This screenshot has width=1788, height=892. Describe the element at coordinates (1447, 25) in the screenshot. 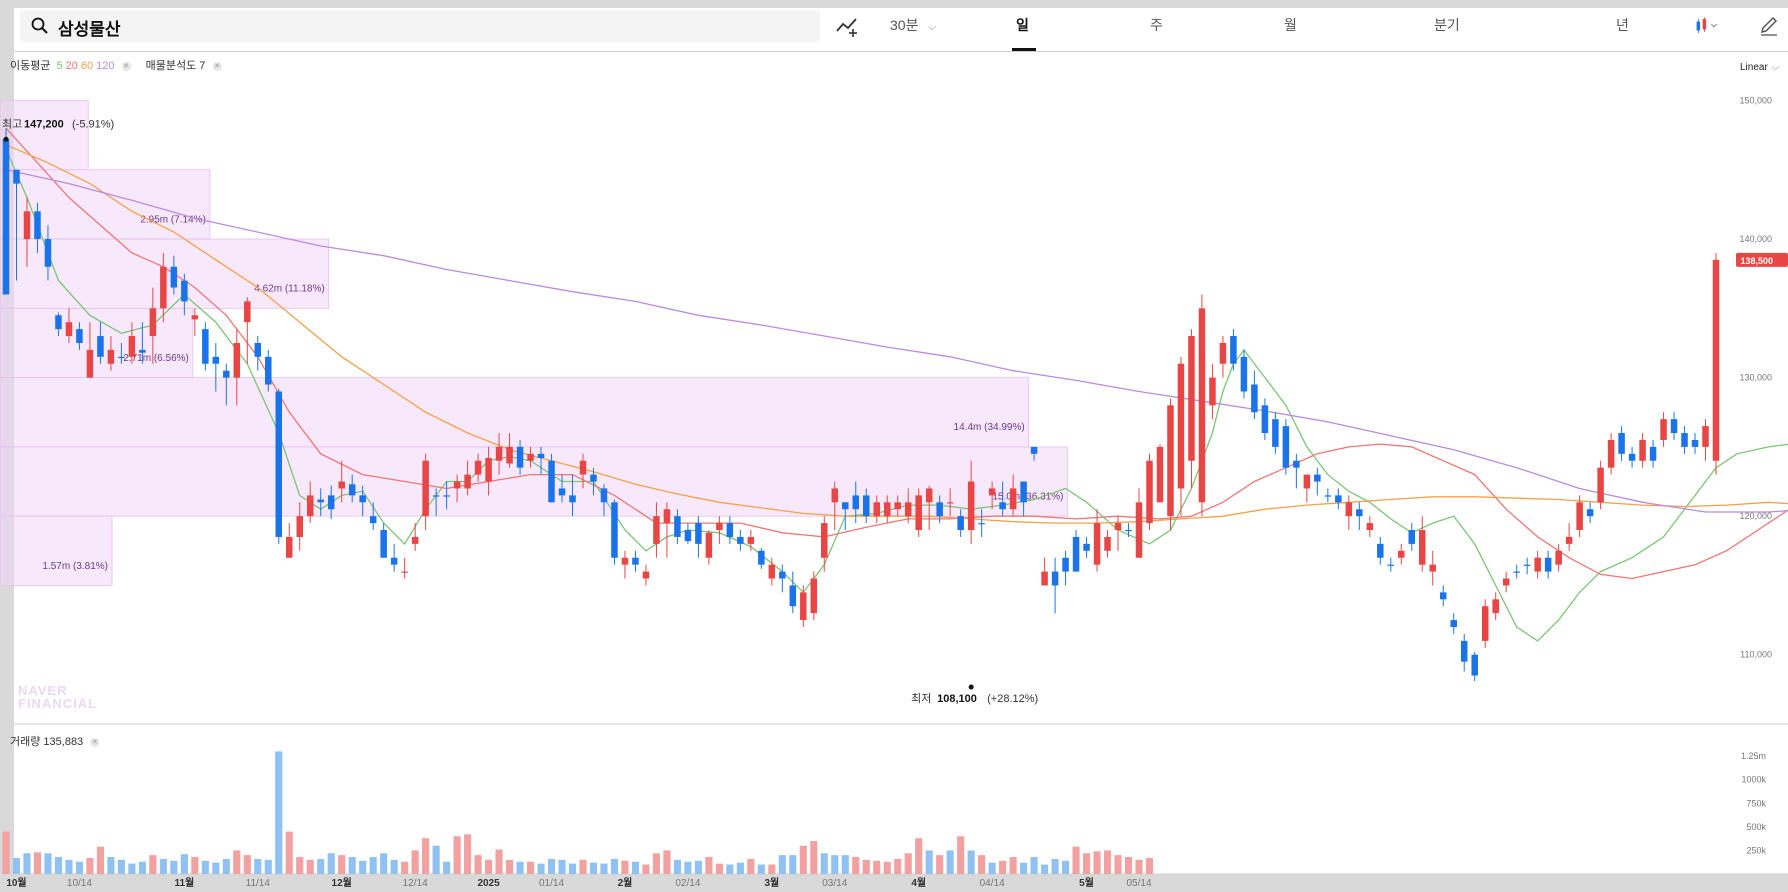

I see `tab-quarter: 분기` at that location.